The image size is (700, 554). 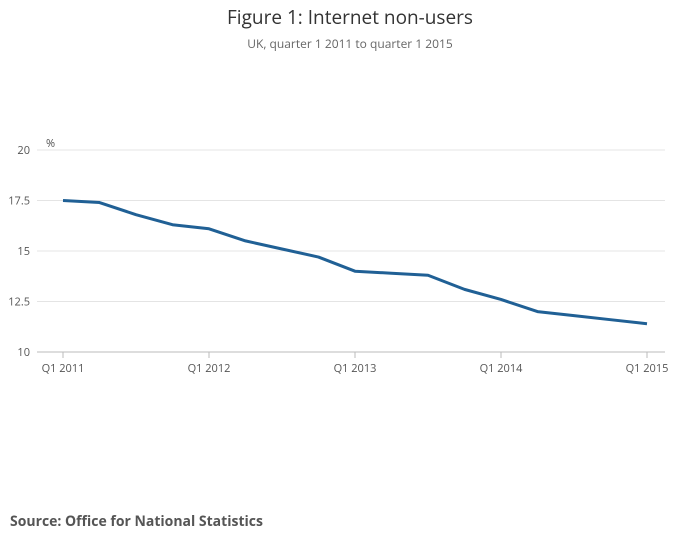 What do you see at coordinates (355, 368) in the screenshot?
I see `x-tick-label: Q1 2013` at bounding box center [355, 368].